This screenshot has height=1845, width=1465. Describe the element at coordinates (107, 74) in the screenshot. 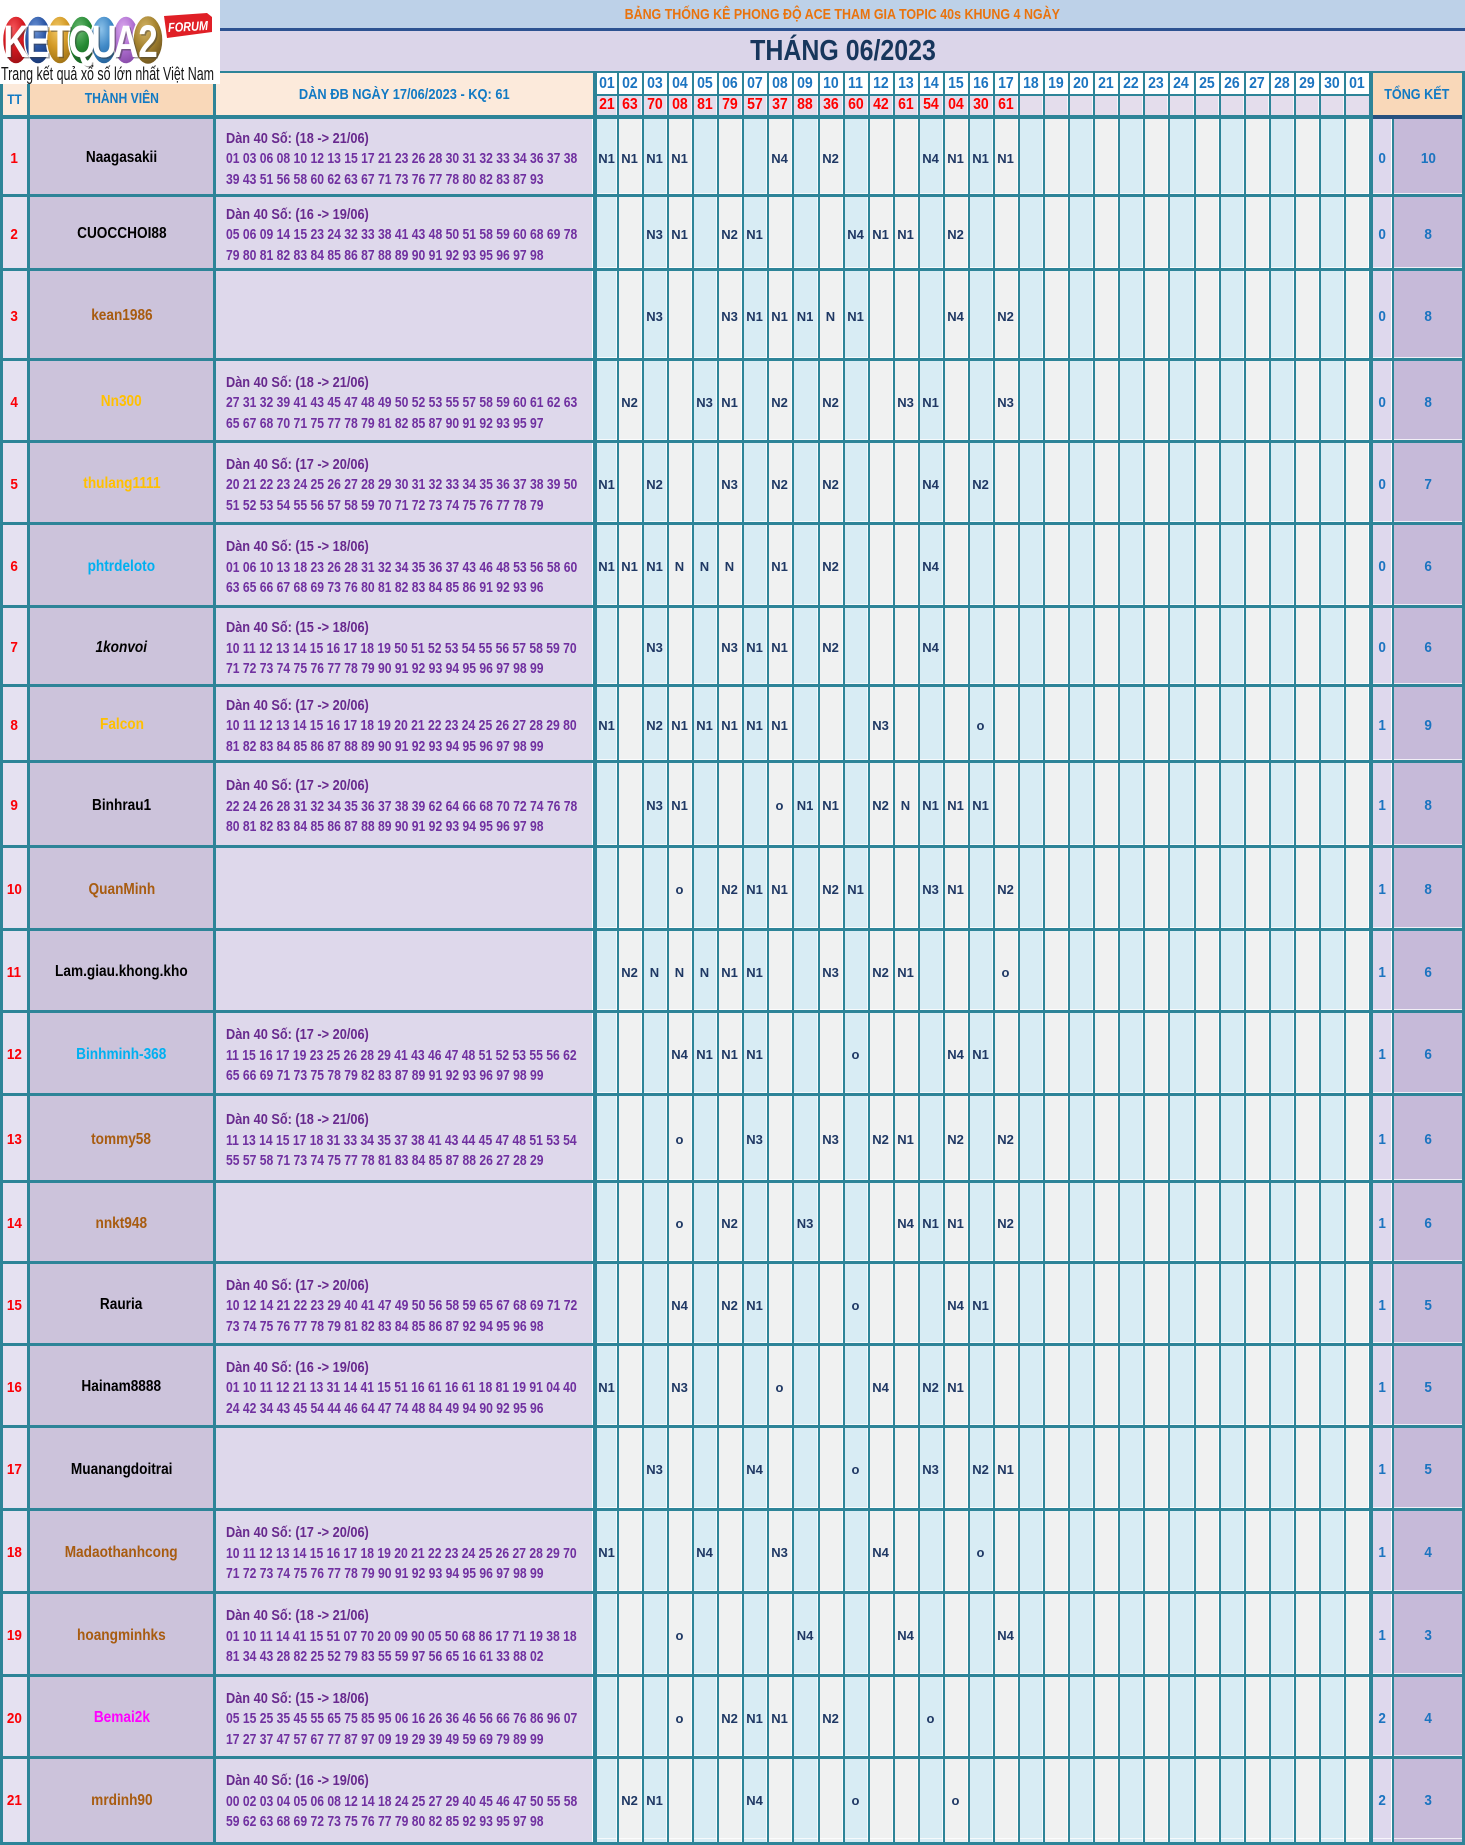

I see `svg-text:Trang kết quả xổ số lớn nhất V: Trang kết quả xổ số lớn nhất Việt Nam` at that location.